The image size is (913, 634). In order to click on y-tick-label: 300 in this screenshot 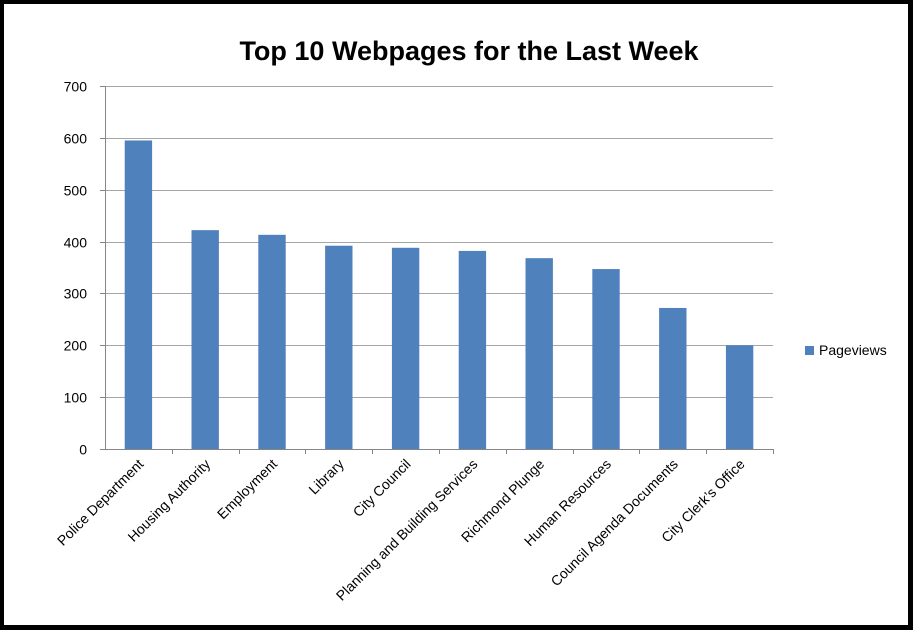, I will do `click(76, 294)`.